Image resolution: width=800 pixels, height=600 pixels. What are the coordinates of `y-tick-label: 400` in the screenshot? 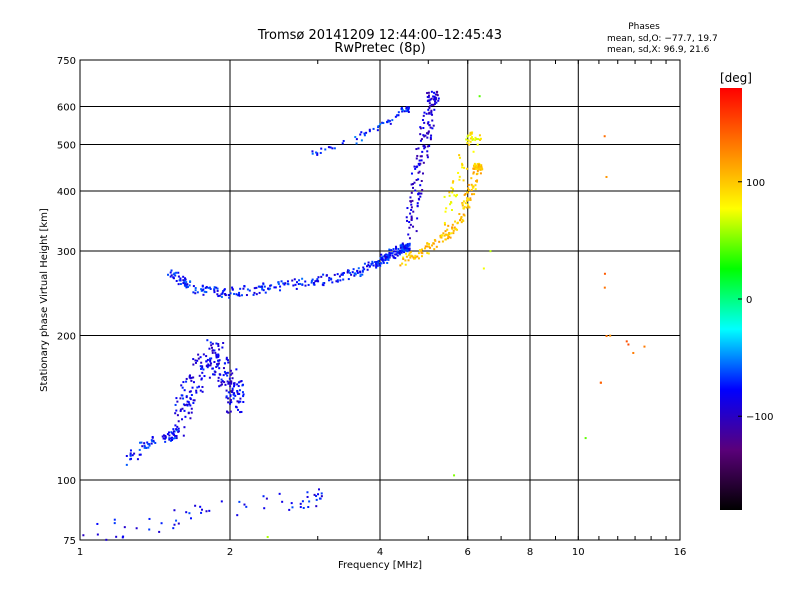 It's located at (66, 192).